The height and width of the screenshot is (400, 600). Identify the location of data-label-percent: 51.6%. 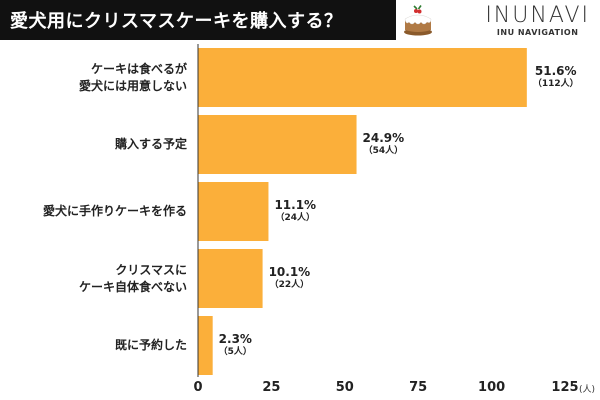
(555, 70).